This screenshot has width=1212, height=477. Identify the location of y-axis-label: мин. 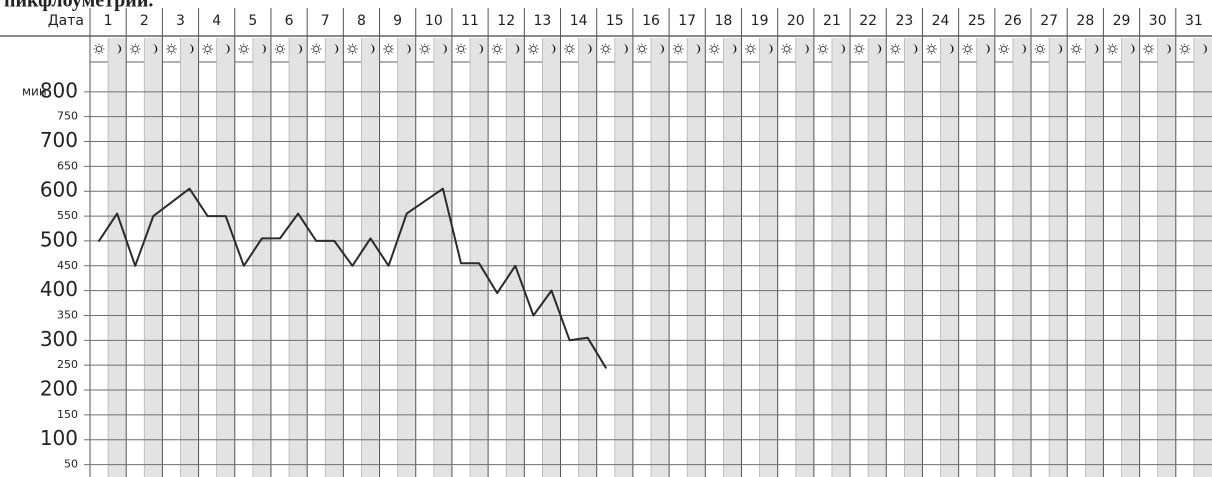
(34, 92).